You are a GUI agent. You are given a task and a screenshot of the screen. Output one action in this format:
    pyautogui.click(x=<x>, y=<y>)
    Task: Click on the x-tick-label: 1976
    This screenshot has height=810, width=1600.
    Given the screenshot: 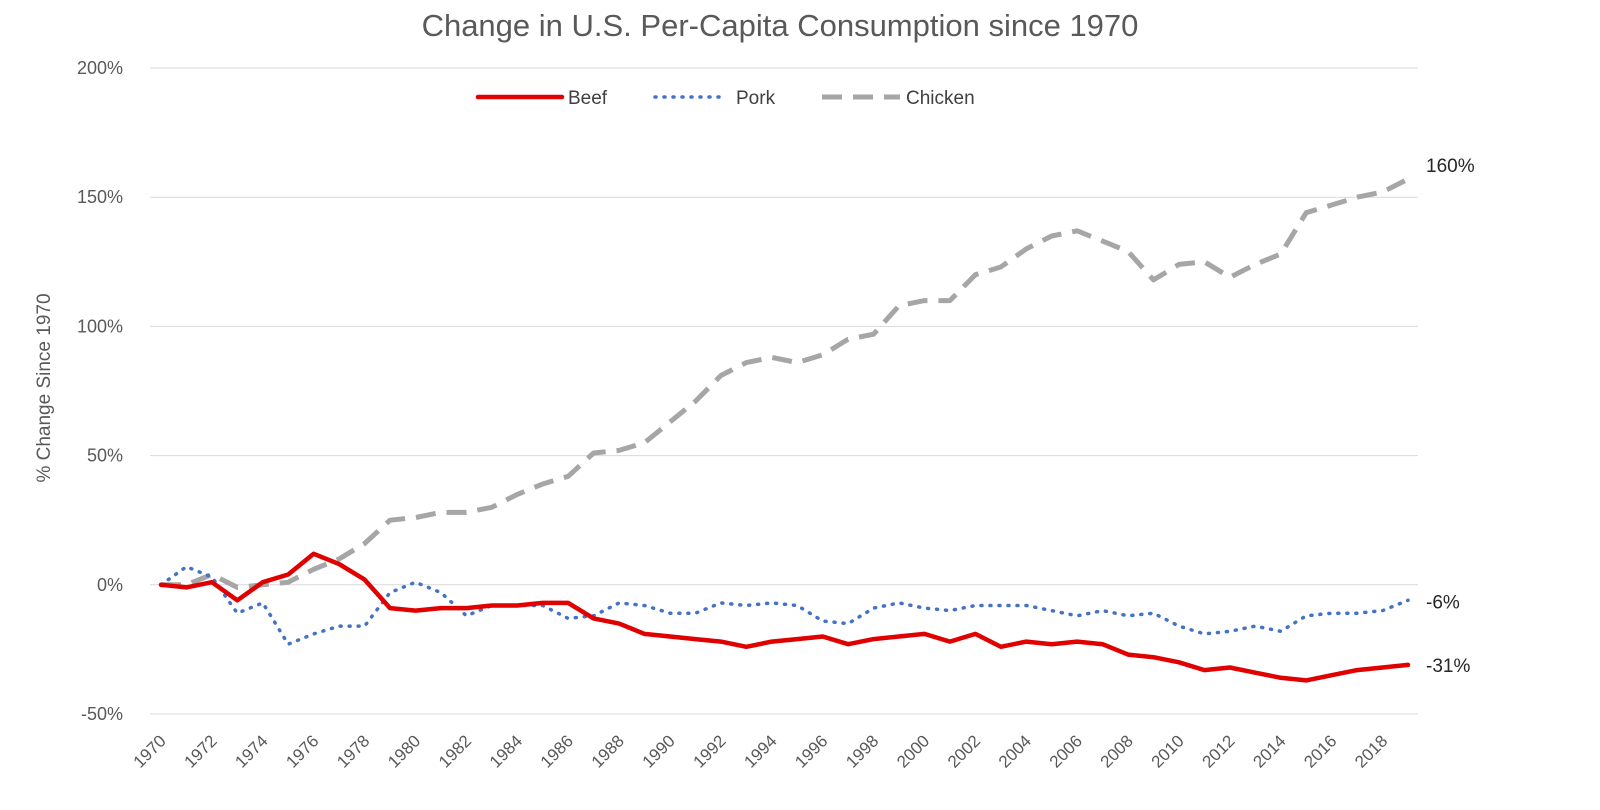 What is the action you would take?
    pyautogui.click(x=302, y=751)
    